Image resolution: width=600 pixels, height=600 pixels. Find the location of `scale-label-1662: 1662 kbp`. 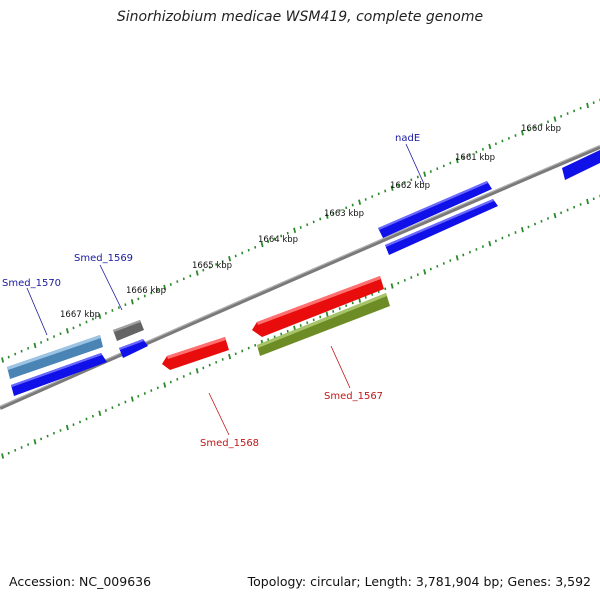

scale-label-1662: 1662 kbp is located at coordinates (410, 186).